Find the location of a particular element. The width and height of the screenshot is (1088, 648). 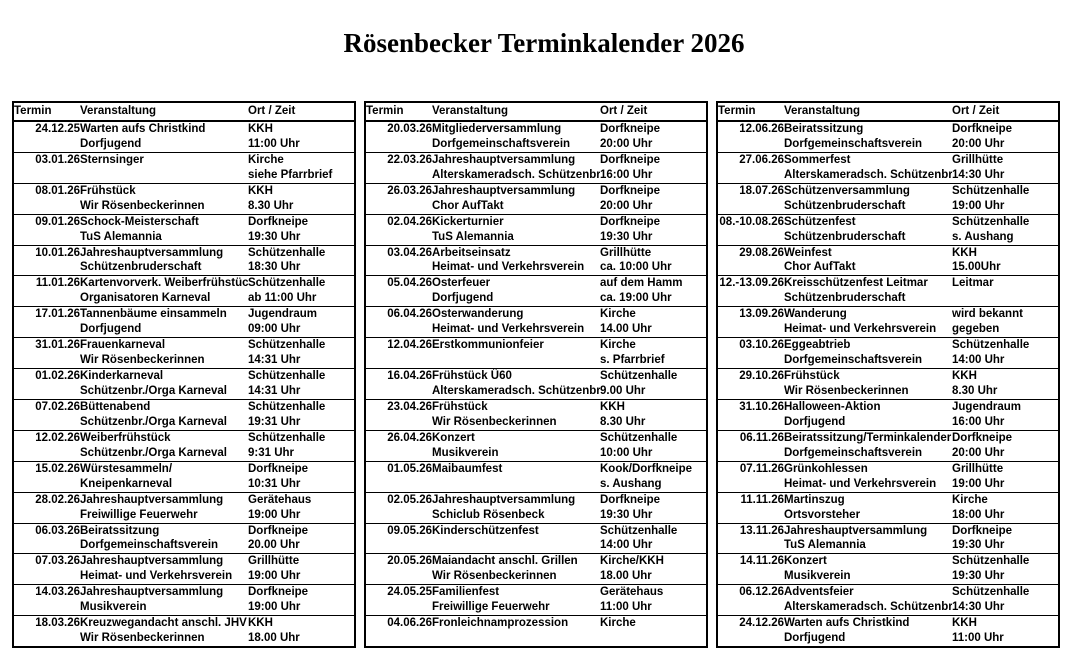

cell-veranstaltung: Würstesammeln/Kneipenkarneval is located at coordinates (164, 476).